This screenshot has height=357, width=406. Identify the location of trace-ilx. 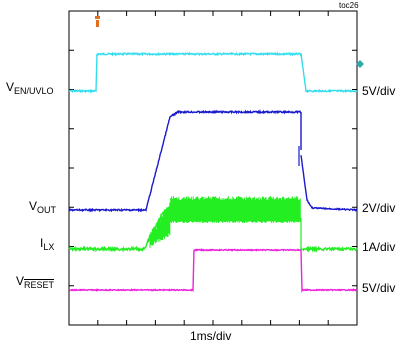
(119, 229).